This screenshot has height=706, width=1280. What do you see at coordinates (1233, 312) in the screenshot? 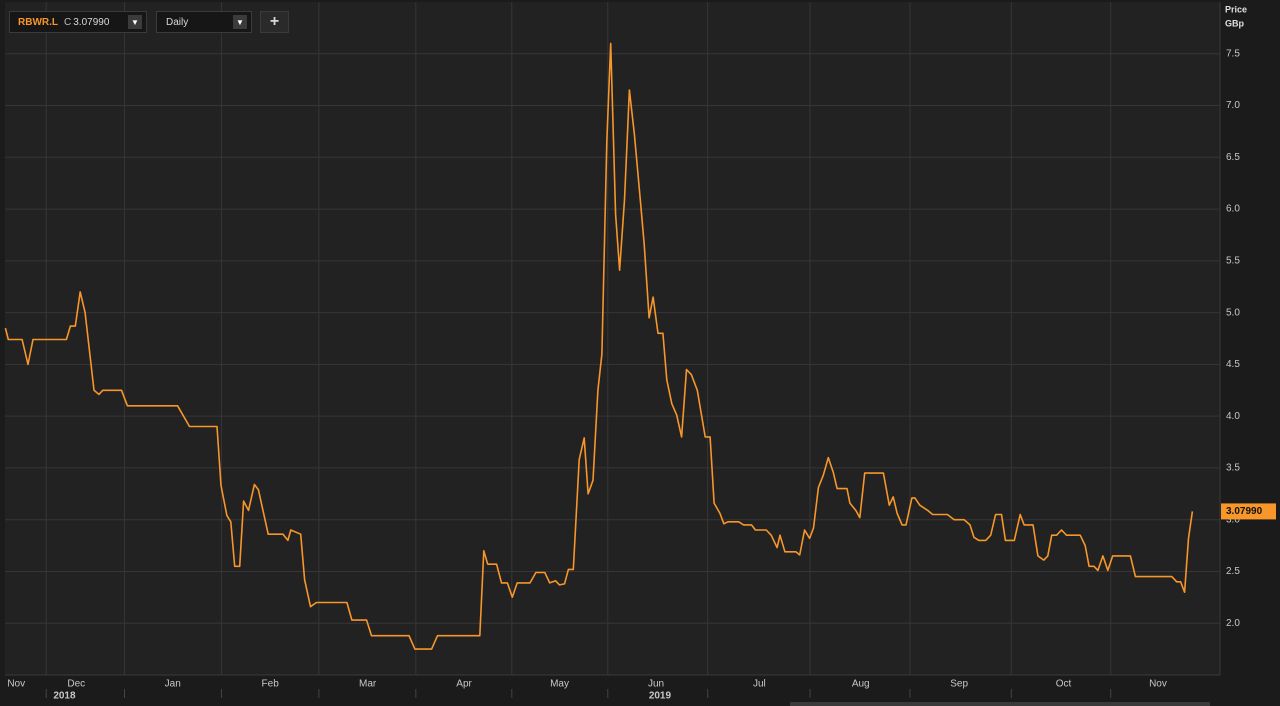
I see `y-tick-label: 5.0` at bounding box center [1233, 312].